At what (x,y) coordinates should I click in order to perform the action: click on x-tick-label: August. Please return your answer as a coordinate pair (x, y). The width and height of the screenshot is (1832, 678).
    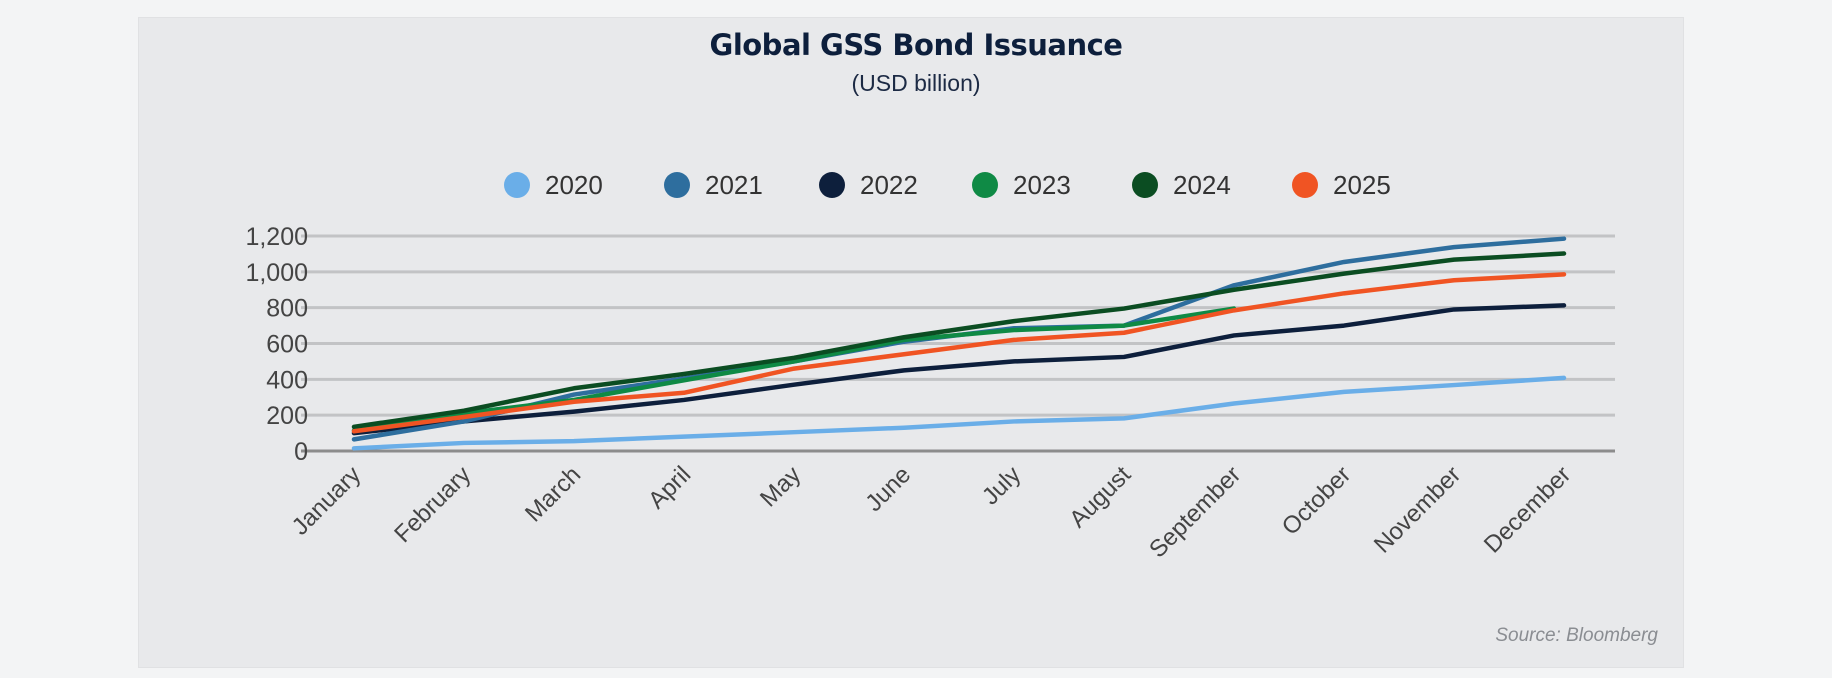
    Looking at the image, I should click on (1100, 497).